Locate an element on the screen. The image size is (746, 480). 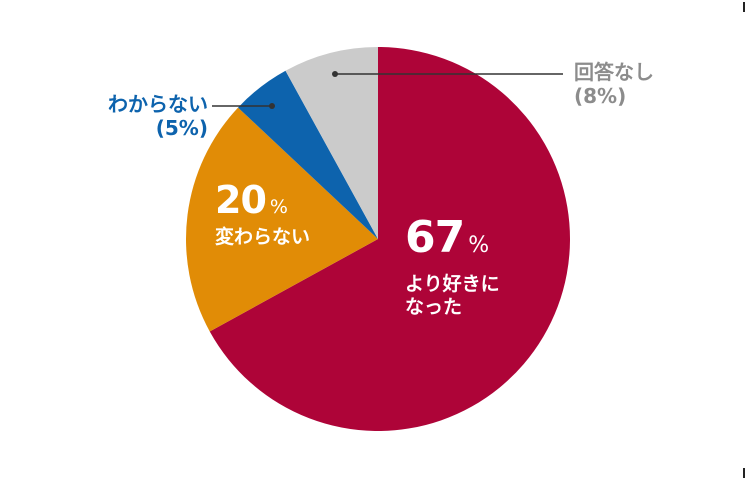
pct-dont-know: (5%) is located at coordinates (181, 128).